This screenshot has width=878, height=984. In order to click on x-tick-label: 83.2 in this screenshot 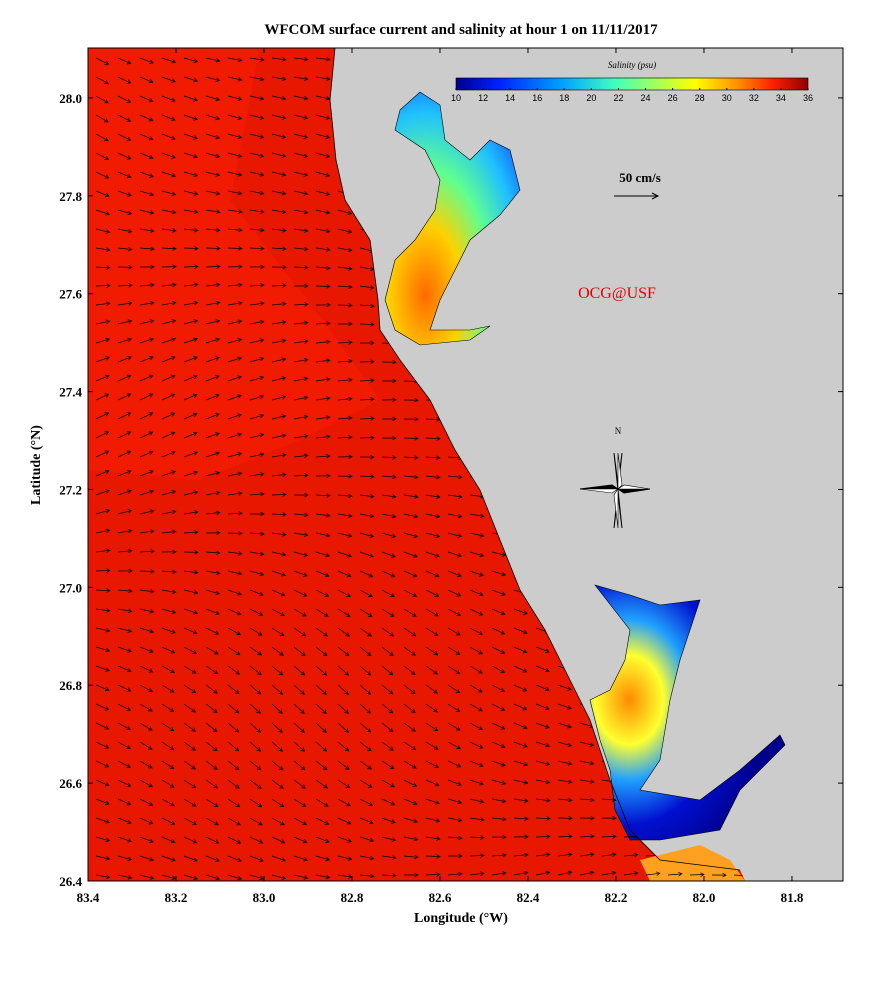, I will do `click(176, 897)`.